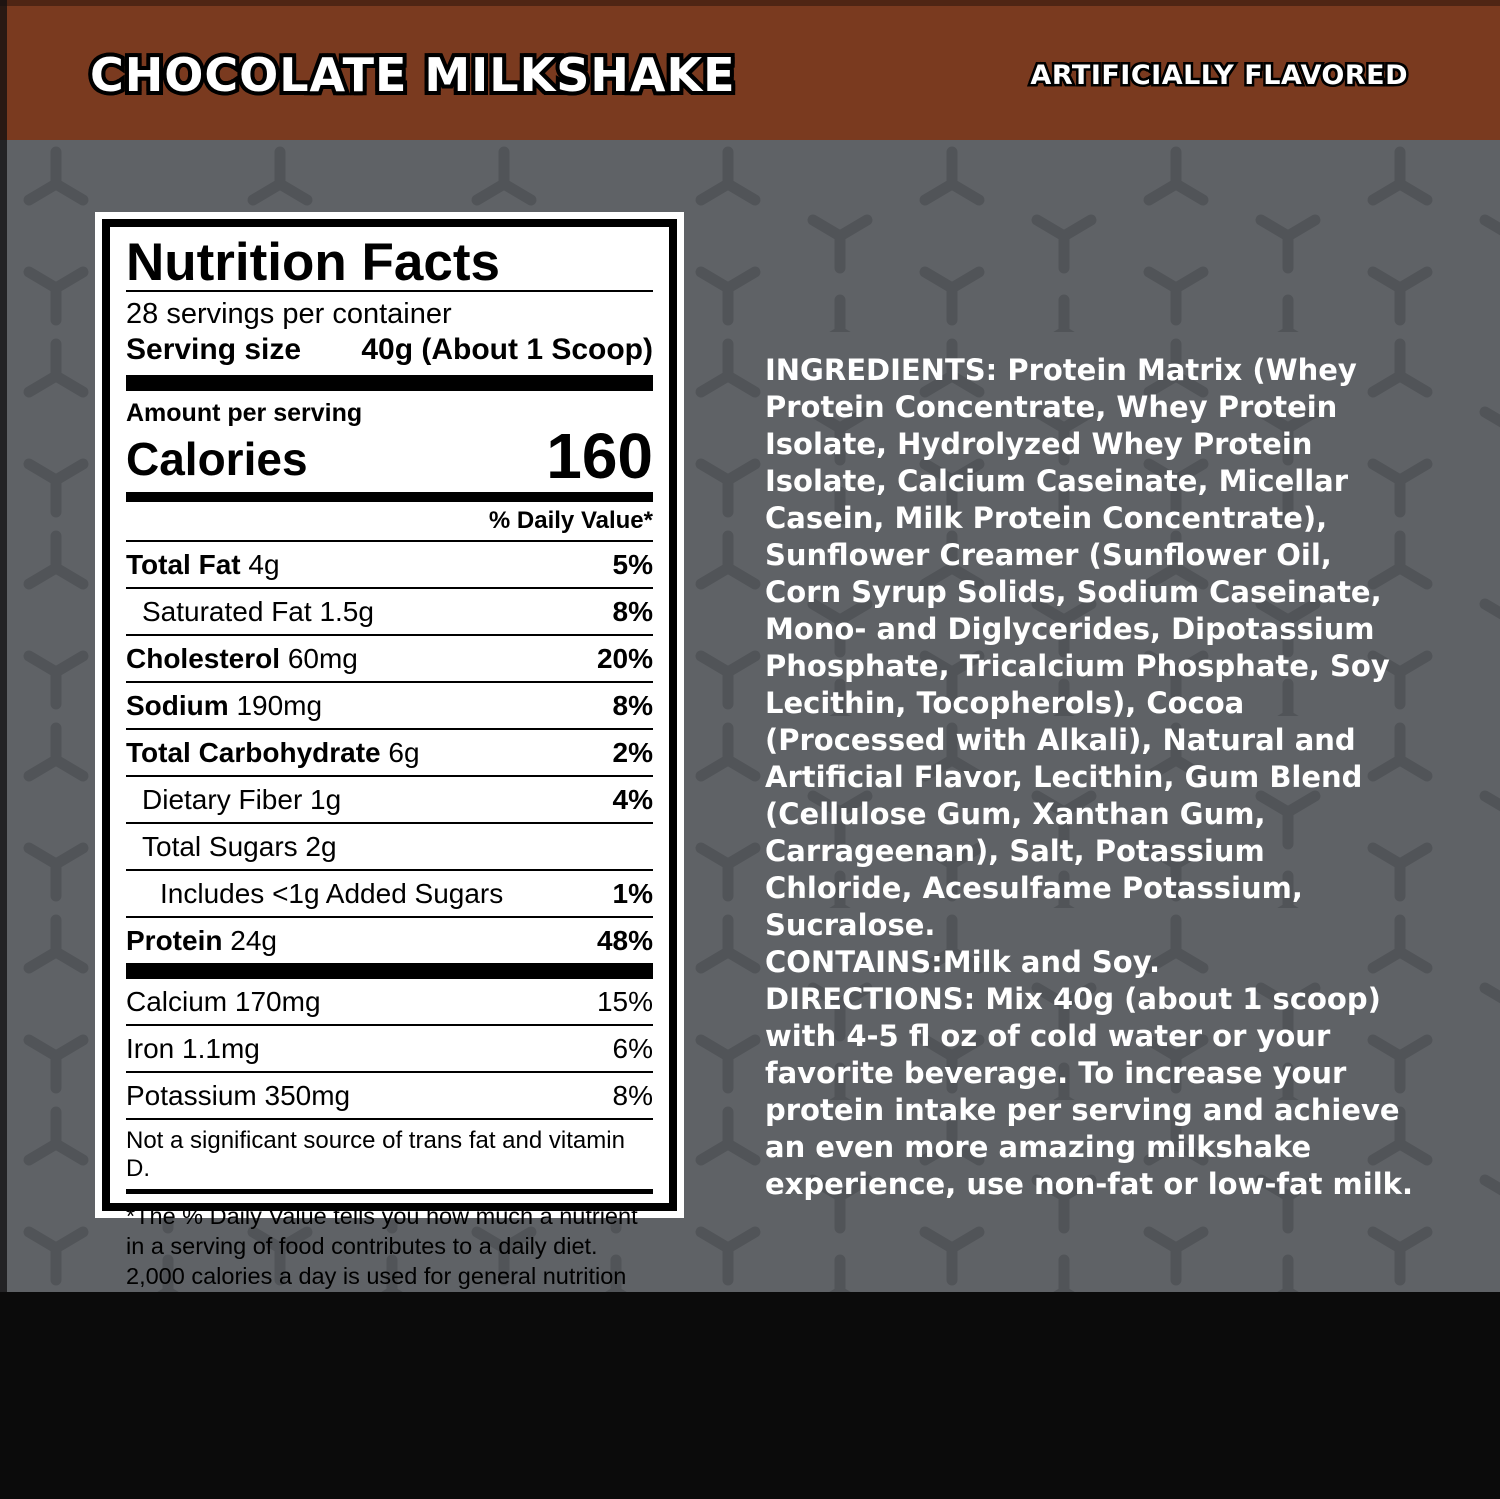 The width and height of the screenshot is (1500, 1499). What do you see at coordinates (389, 1001) in the screenshot?
I see `mineral-row: Calcium 170mg 15%` at bounding box center [389, 1001].